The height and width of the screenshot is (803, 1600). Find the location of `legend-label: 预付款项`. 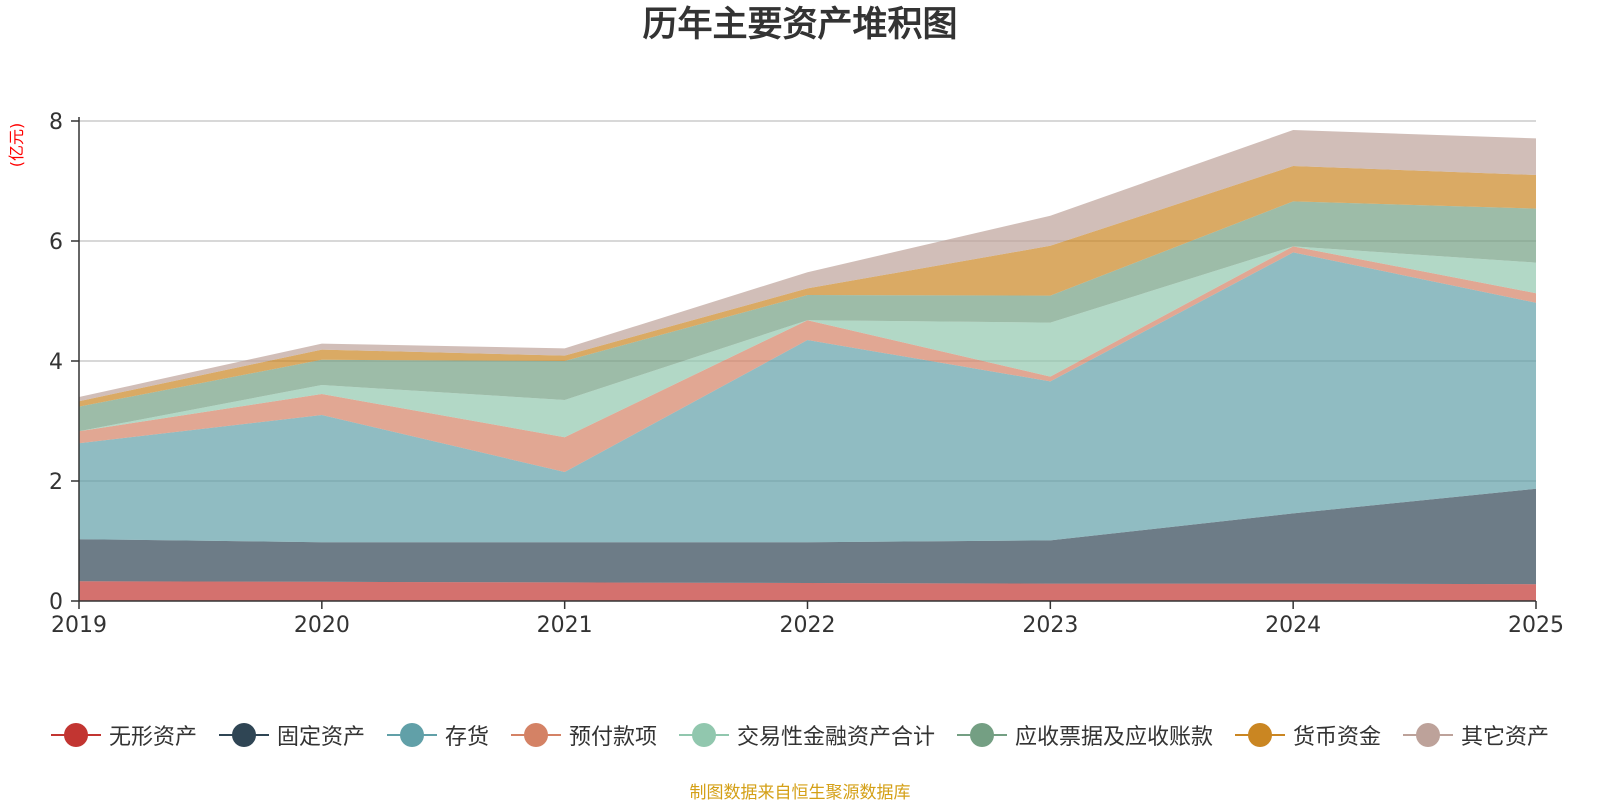

legend-label: 预付款项 is located at coordinates (612, 737).